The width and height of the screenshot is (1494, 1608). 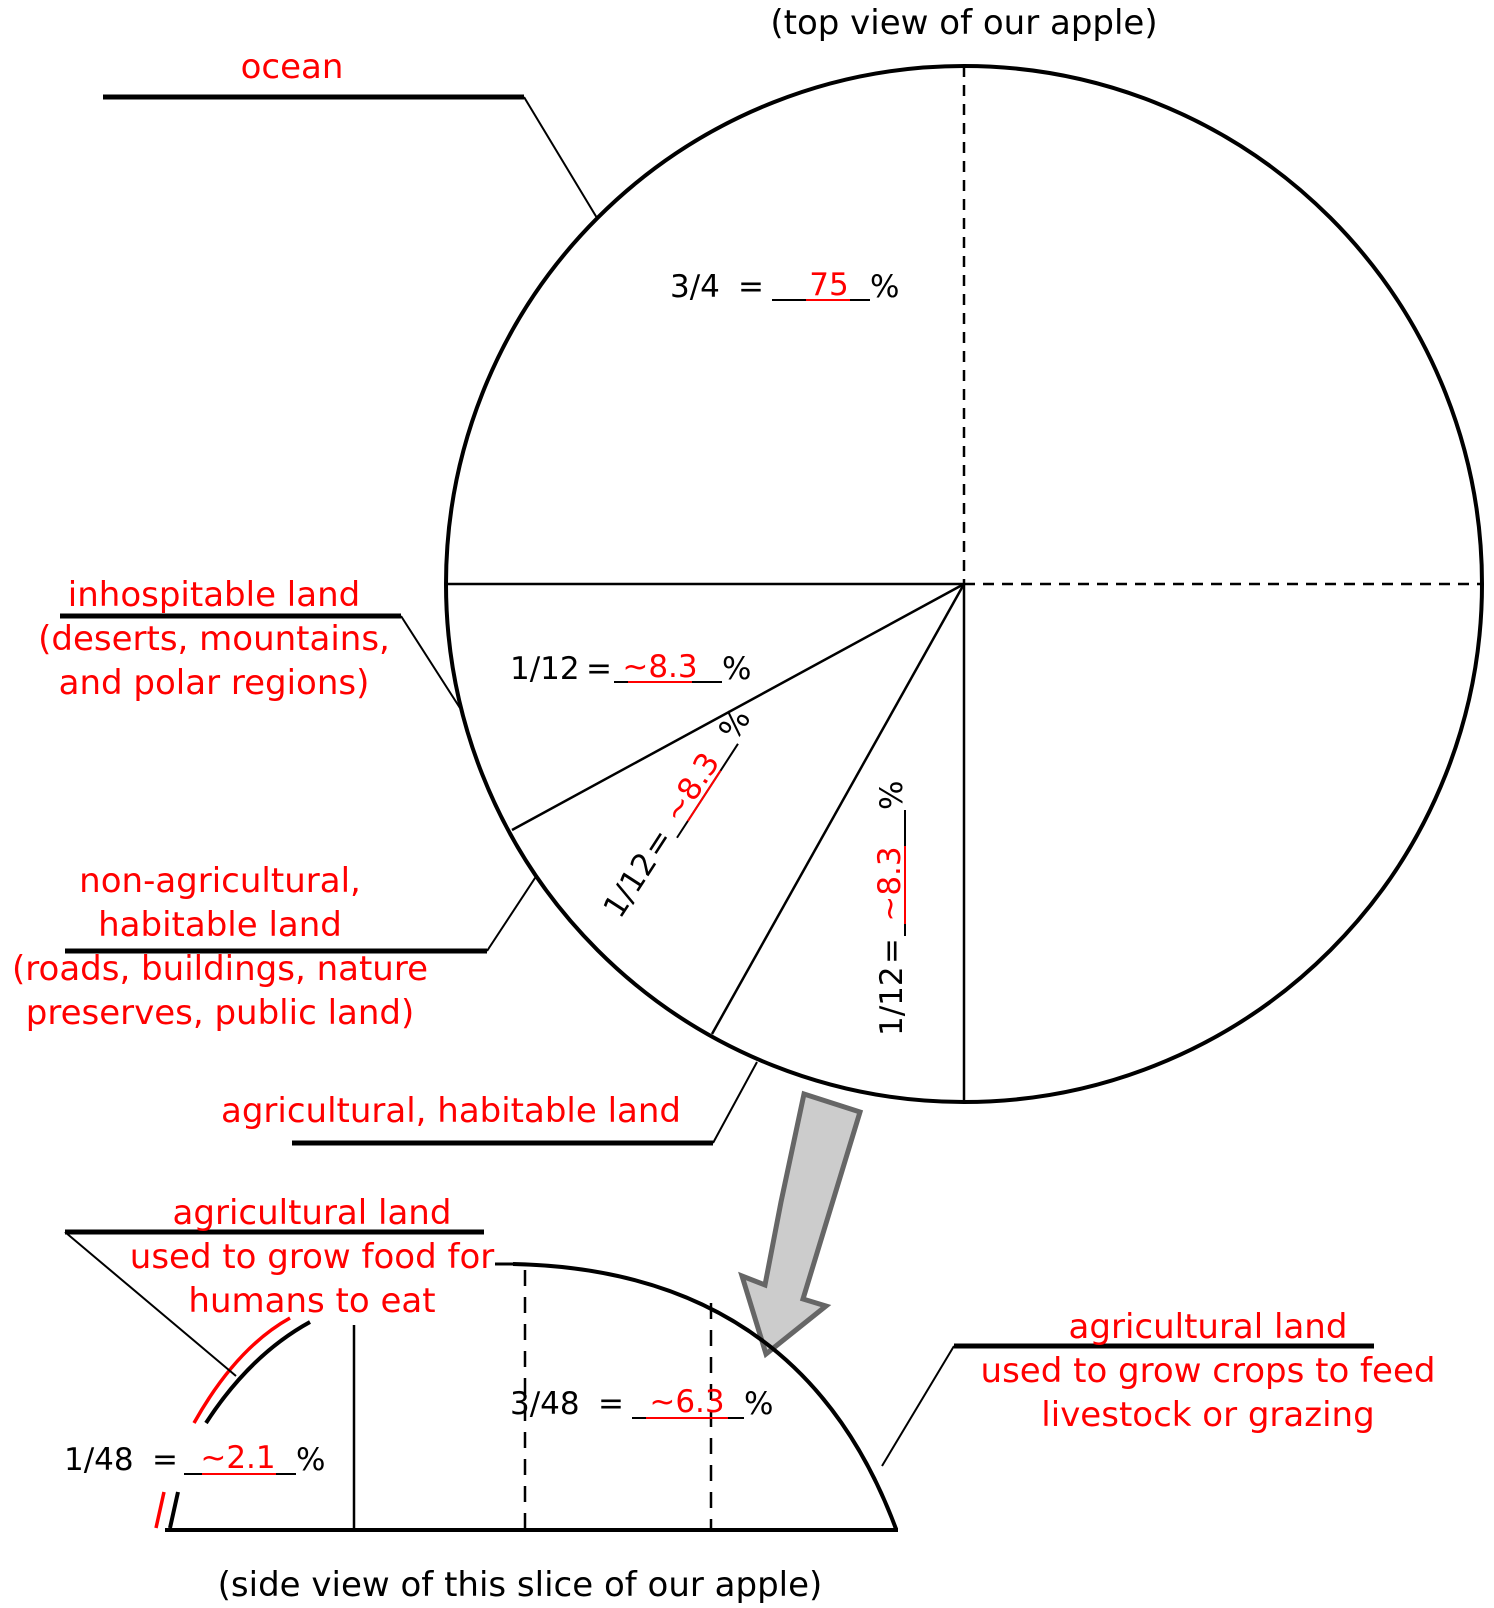 What do you see at coordinates (194, 1459) in the screenshot?
I see `food-for-humans-equation: 1/48 = ~2.1 %` at bounding box center [194, 1459].